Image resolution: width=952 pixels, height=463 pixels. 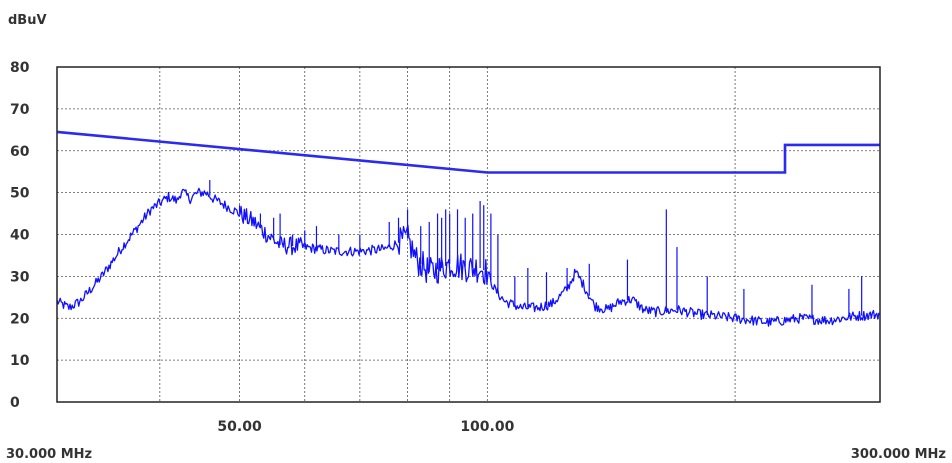 What do you see at coordinates (20, 319) in the screenshot?
I see `y-tick-label: 20` at bounding box center [20, 319].